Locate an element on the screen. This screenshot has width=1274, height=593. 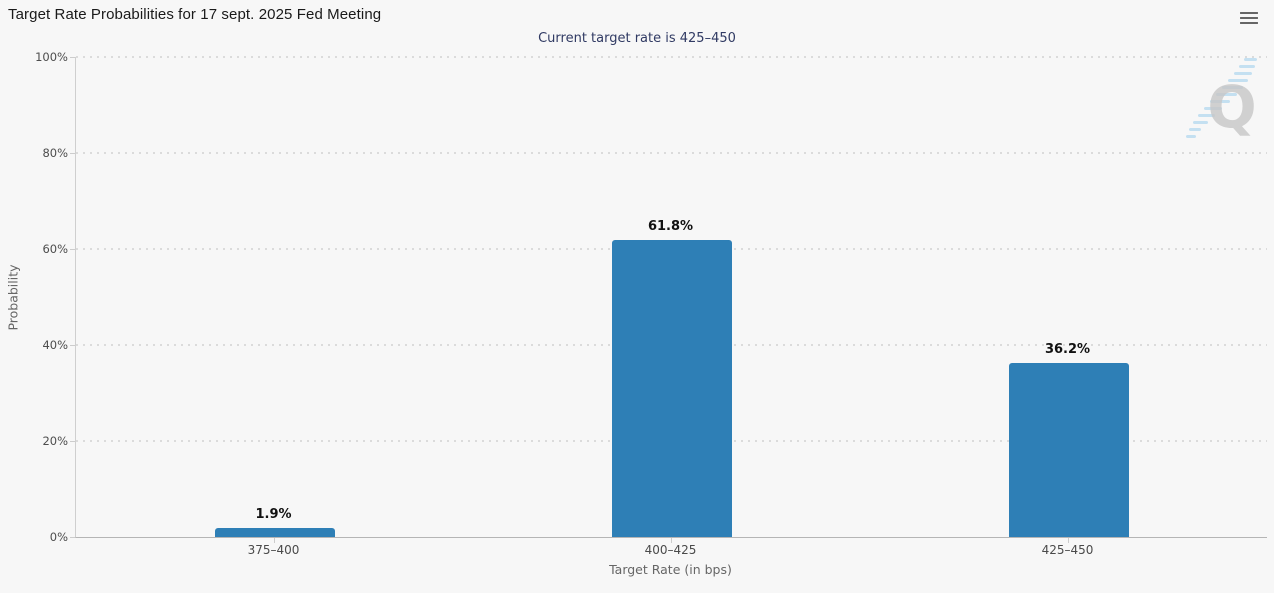
bar-value-label: 61.8% is located at coordinates (670, 227).